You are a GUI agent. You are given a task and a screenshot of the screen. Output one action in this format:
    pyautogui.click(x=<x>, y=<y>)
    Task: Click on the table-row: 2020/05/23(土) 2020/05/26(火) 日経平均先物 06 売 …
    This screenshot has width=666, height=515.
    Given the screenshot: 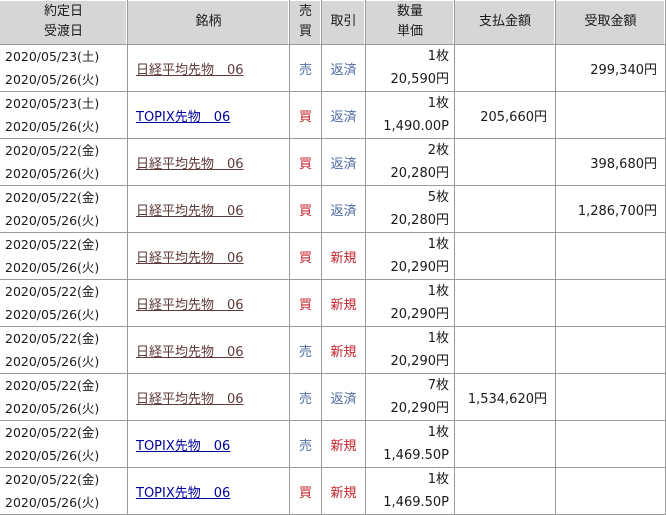 What is the action you would take?
    pyautogui.click(x=333, y=68)
    